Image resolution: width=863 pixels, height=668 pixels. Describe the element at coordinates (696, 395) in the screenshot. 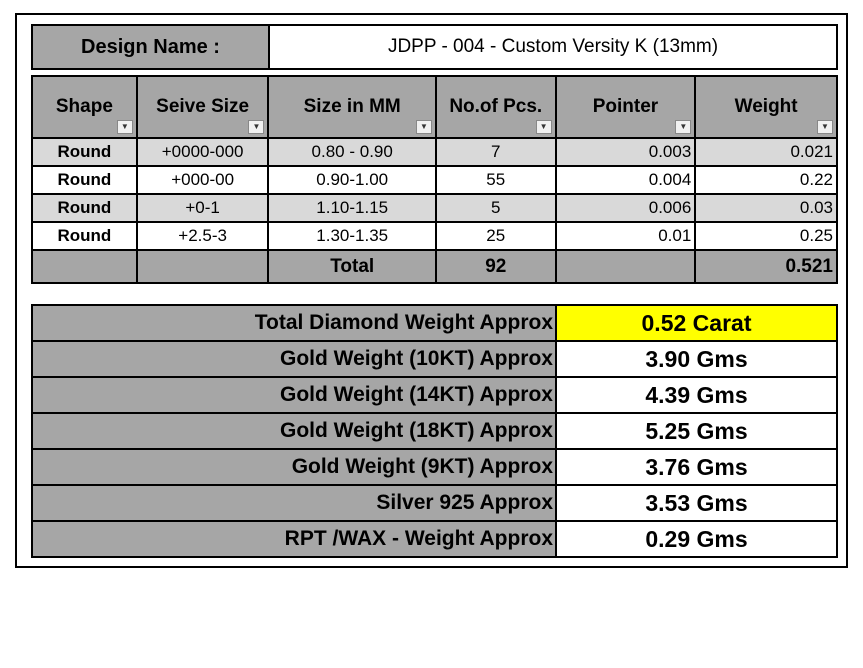

I see `summary-value: 4.39 Gms` at that location.